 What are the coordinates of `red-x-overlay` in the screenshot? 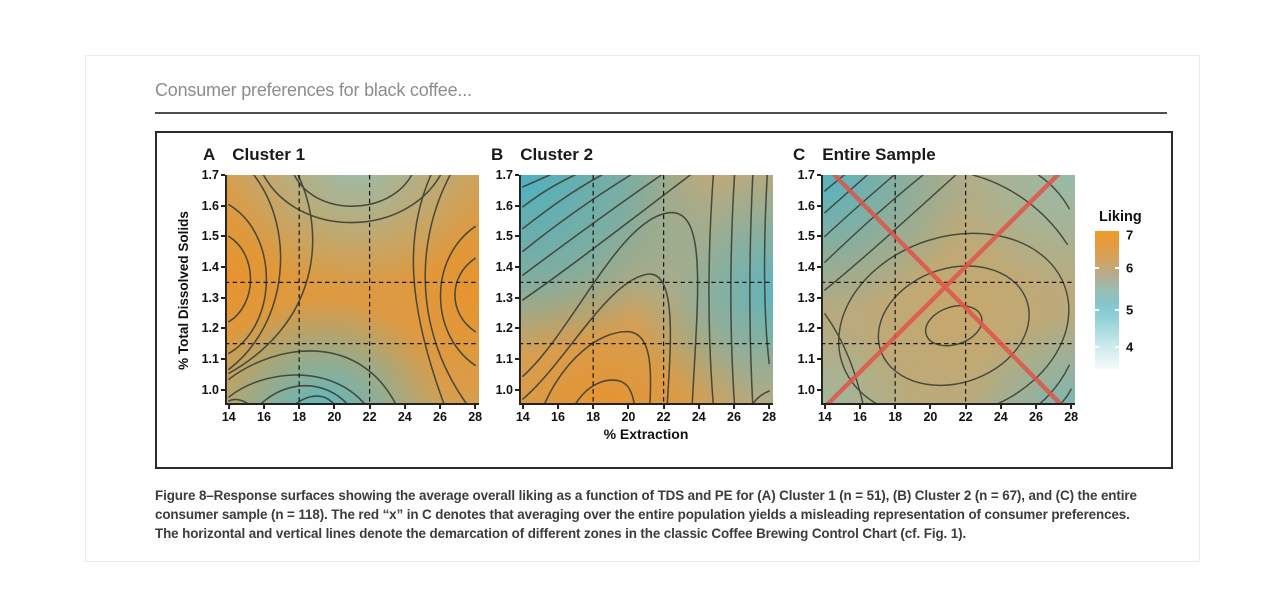 It's located at (944, 290).